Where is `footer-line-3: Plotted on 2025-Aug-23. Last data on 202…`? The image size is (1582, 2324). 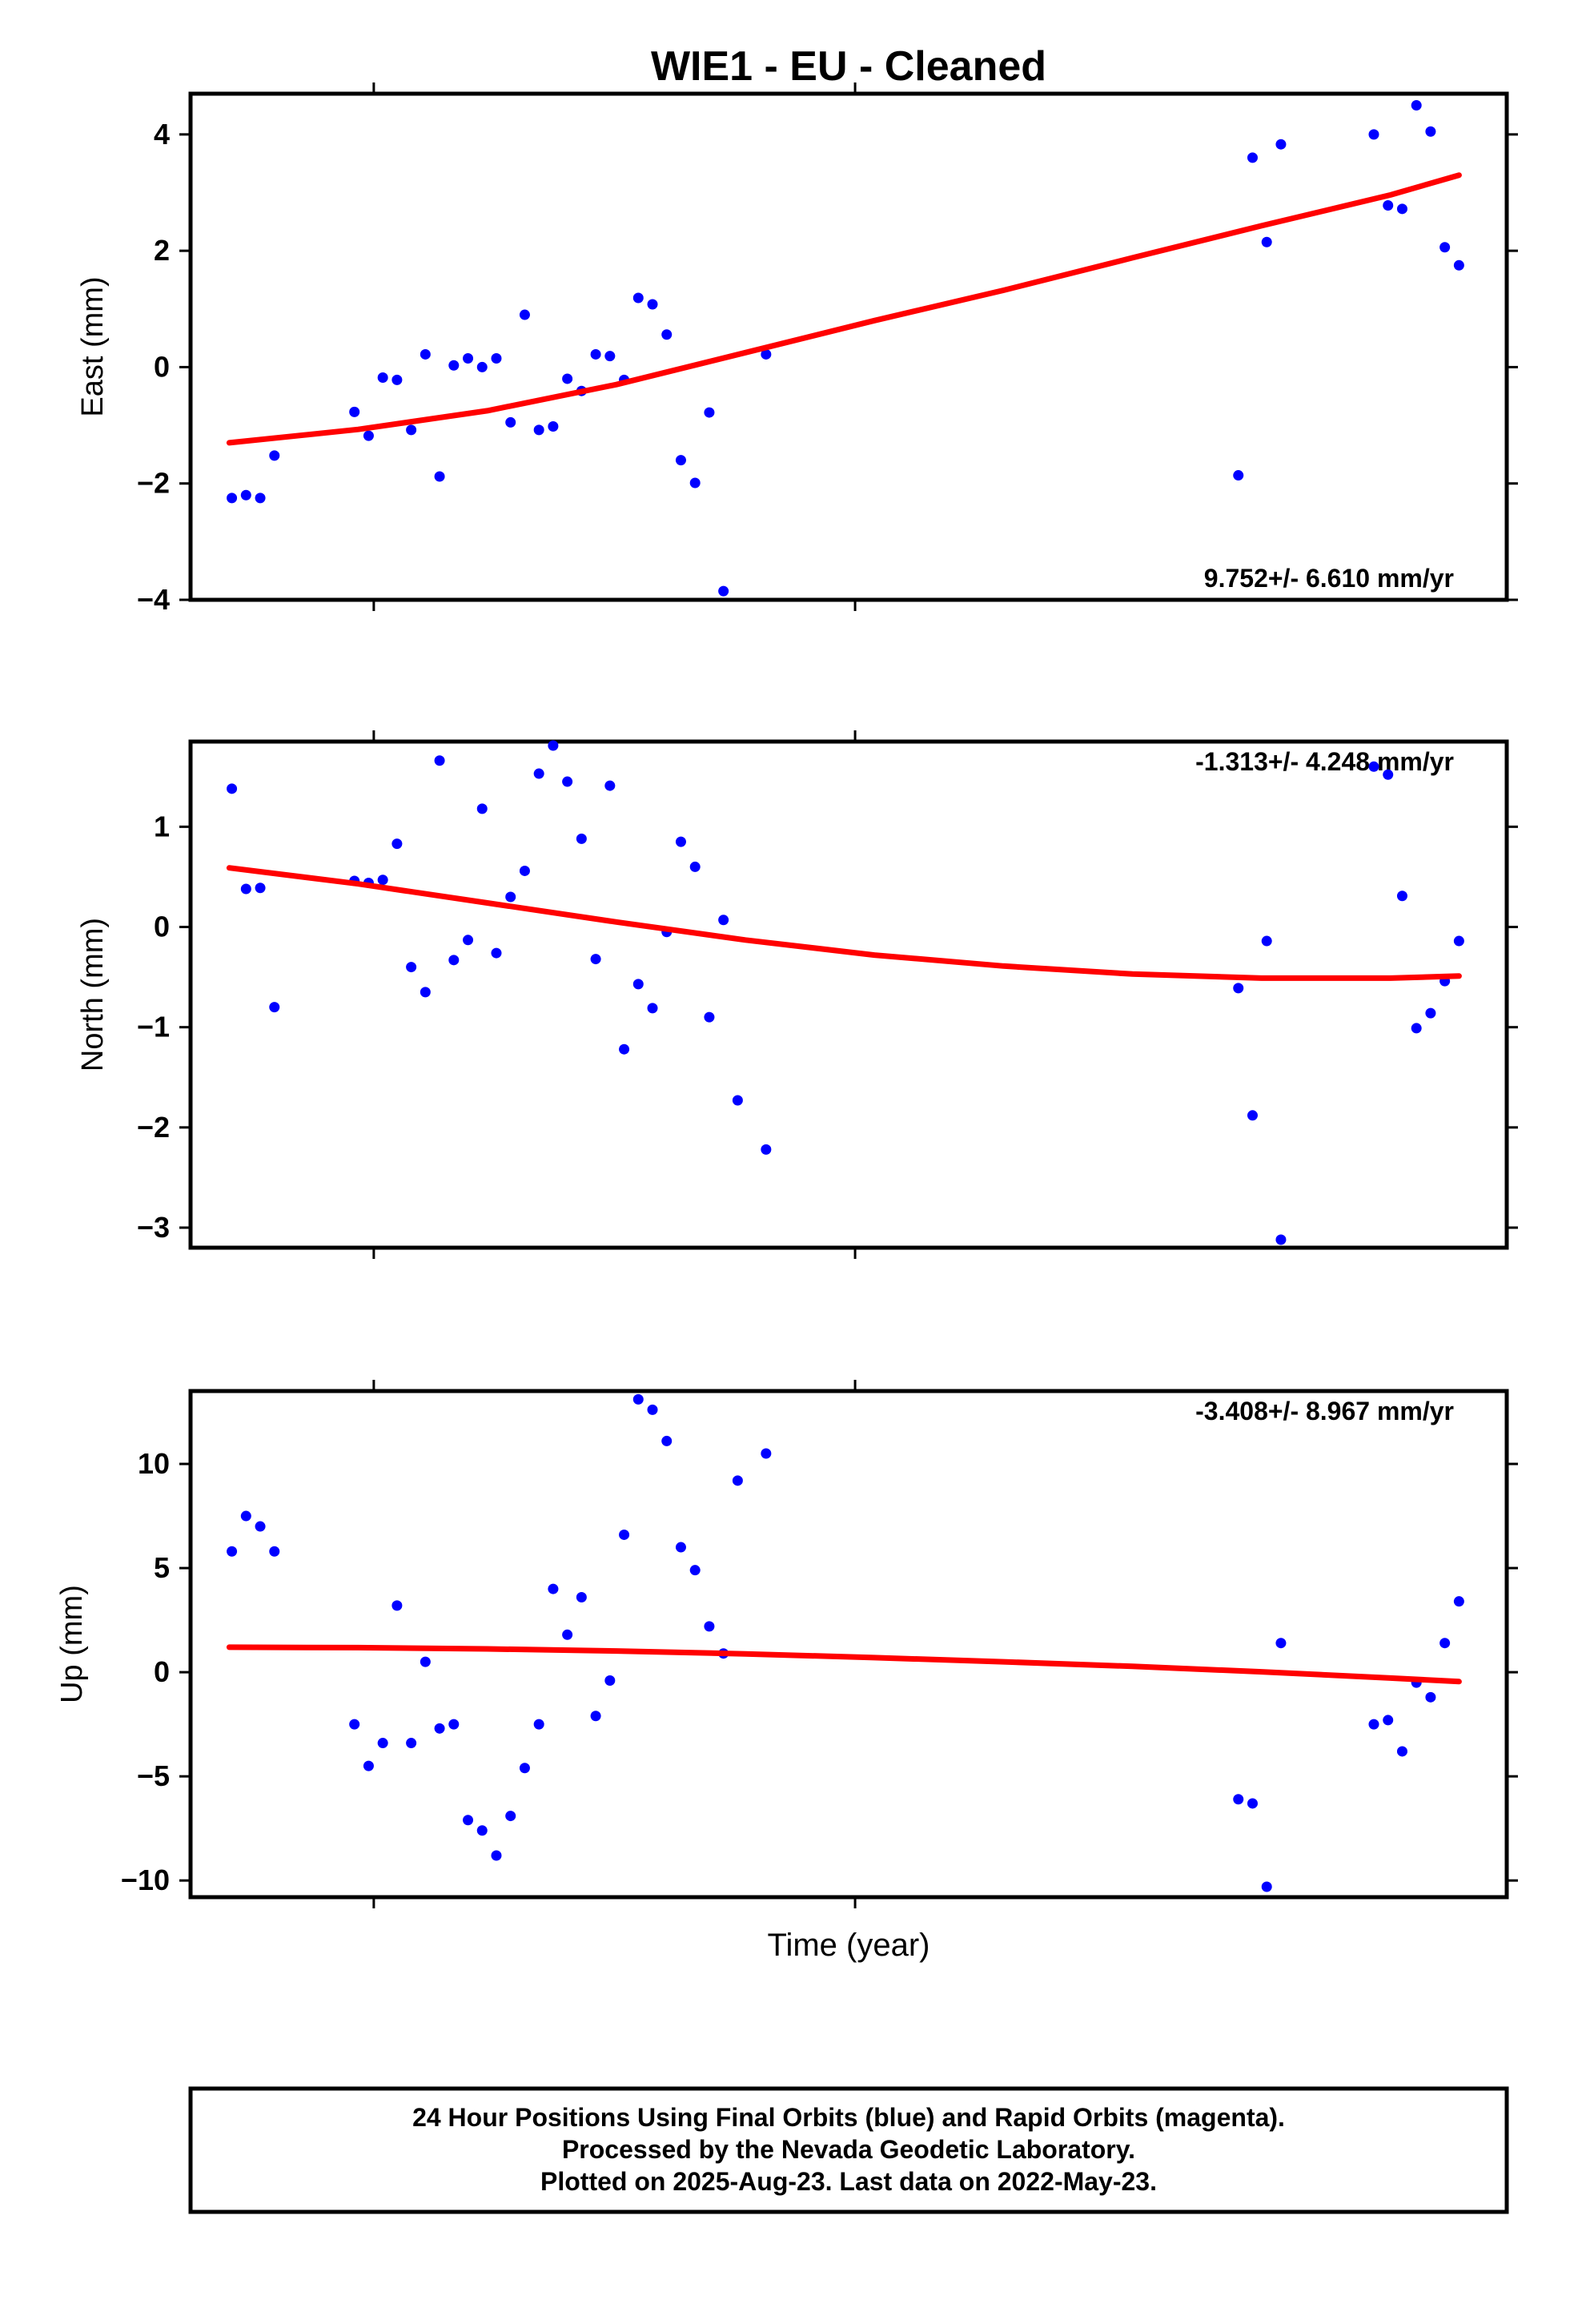 footer-line-3: Plotted on 2025-Aug-23. Last data on 202… is located at coordinates (848, 2181).